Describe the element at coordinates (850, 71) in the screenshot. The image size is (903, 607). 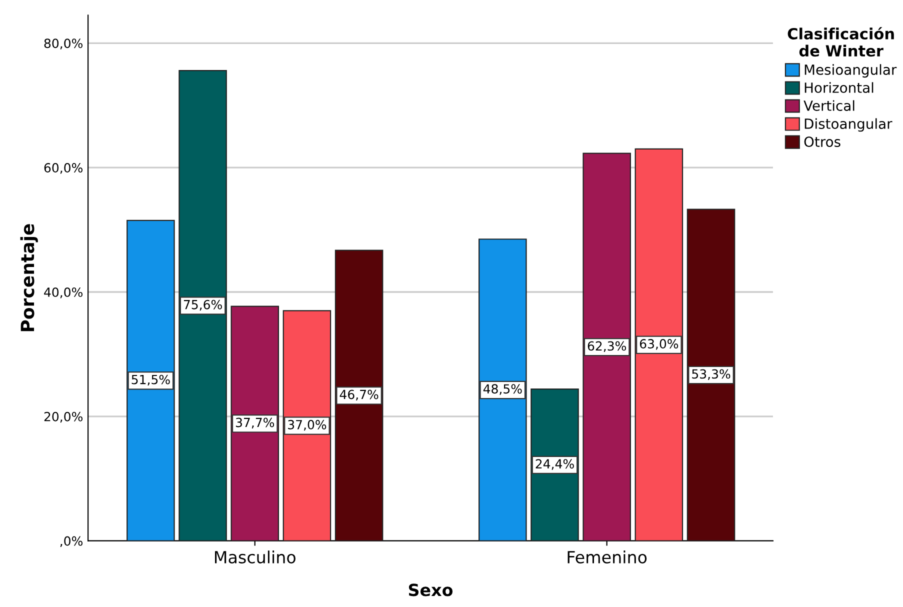
I see `legend-label: Mesioangular` at that location.